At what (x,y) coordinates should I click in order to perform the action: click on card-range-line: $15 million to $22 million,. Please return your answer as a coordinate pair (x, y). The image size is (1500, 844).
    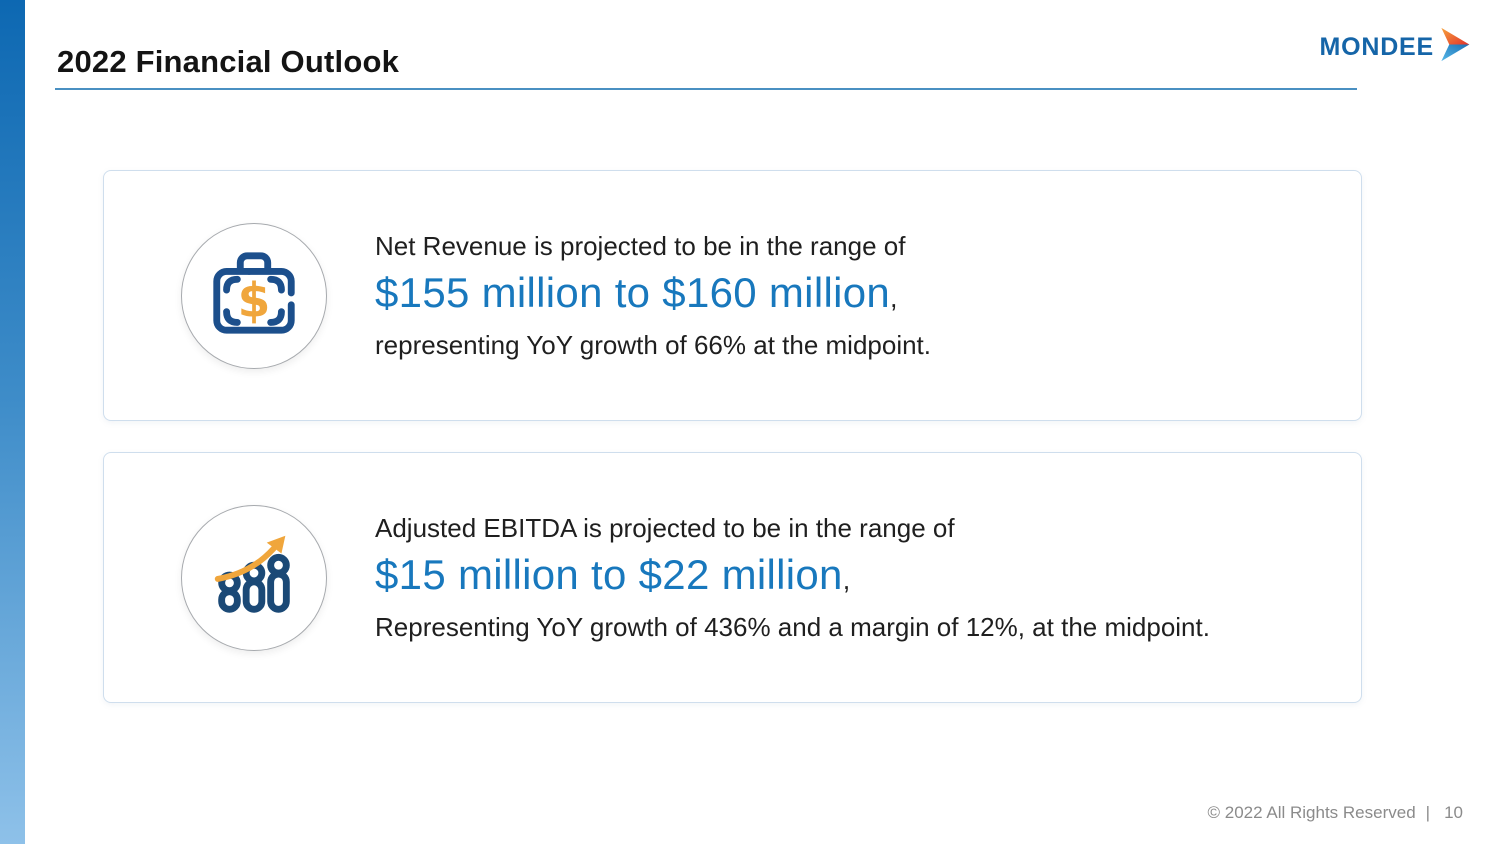
    Looking at the image, I should click on (792, 577).